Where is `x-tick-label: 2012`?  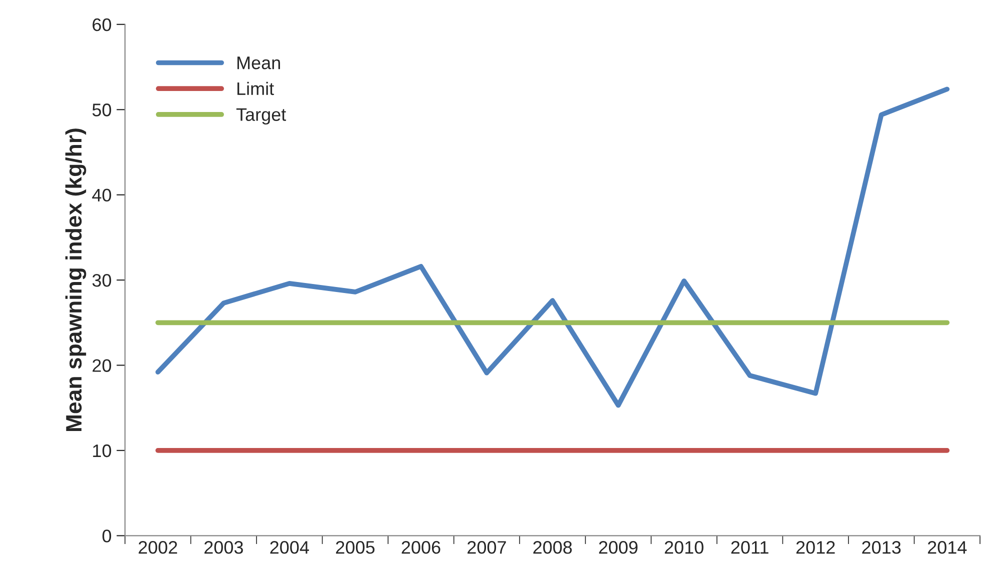
x-tick-label: 2012 is located at coordinates (815, 547).